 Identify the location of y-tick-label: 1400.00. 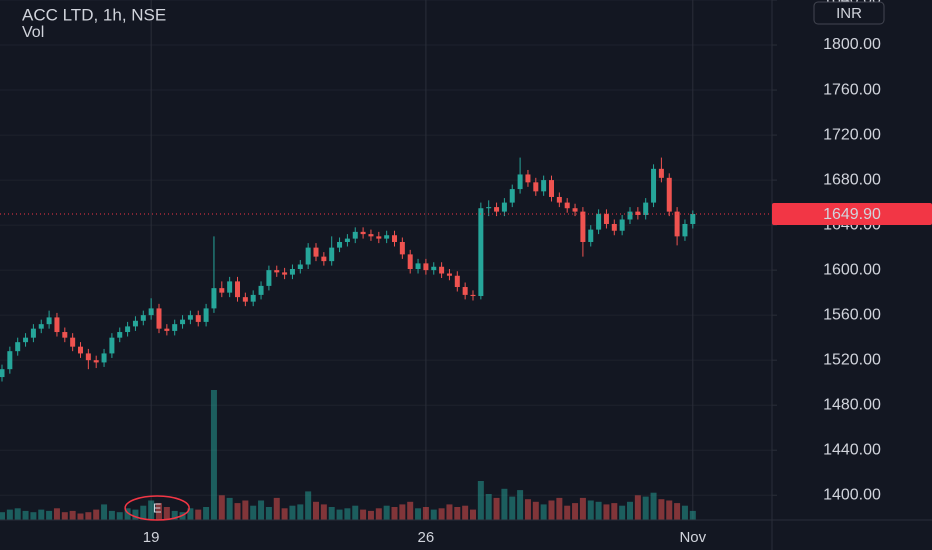
(852, 494).